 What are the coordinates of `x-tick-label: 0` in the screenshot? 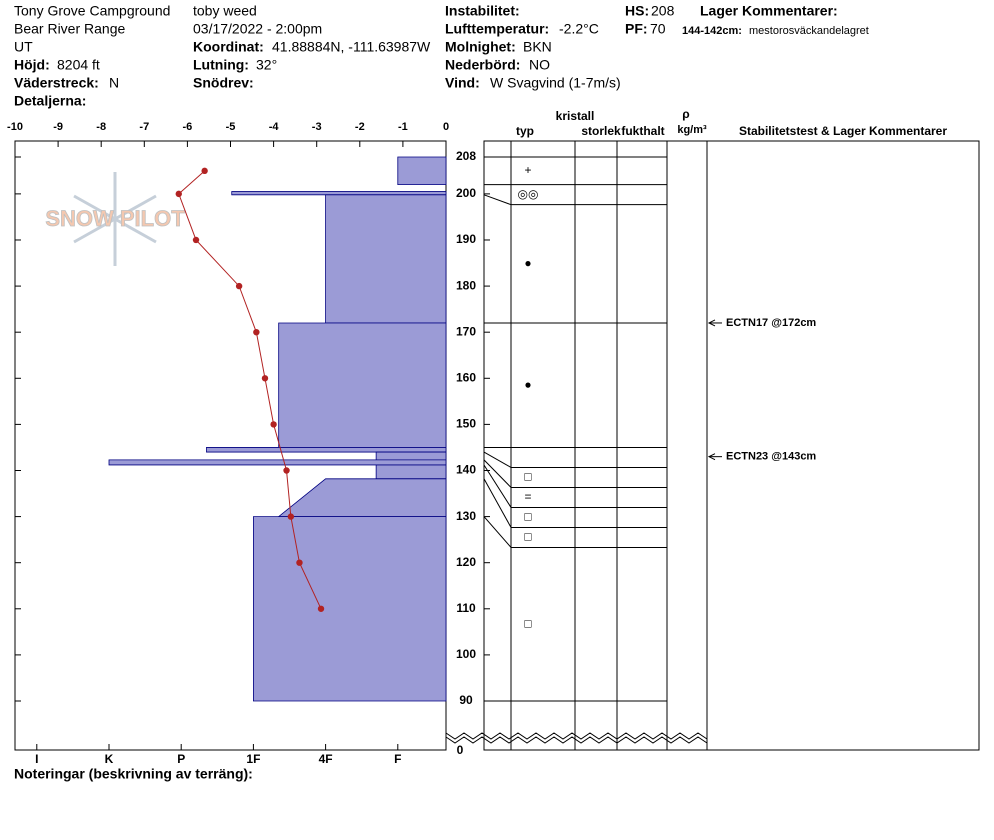 It's located at (446, 127).